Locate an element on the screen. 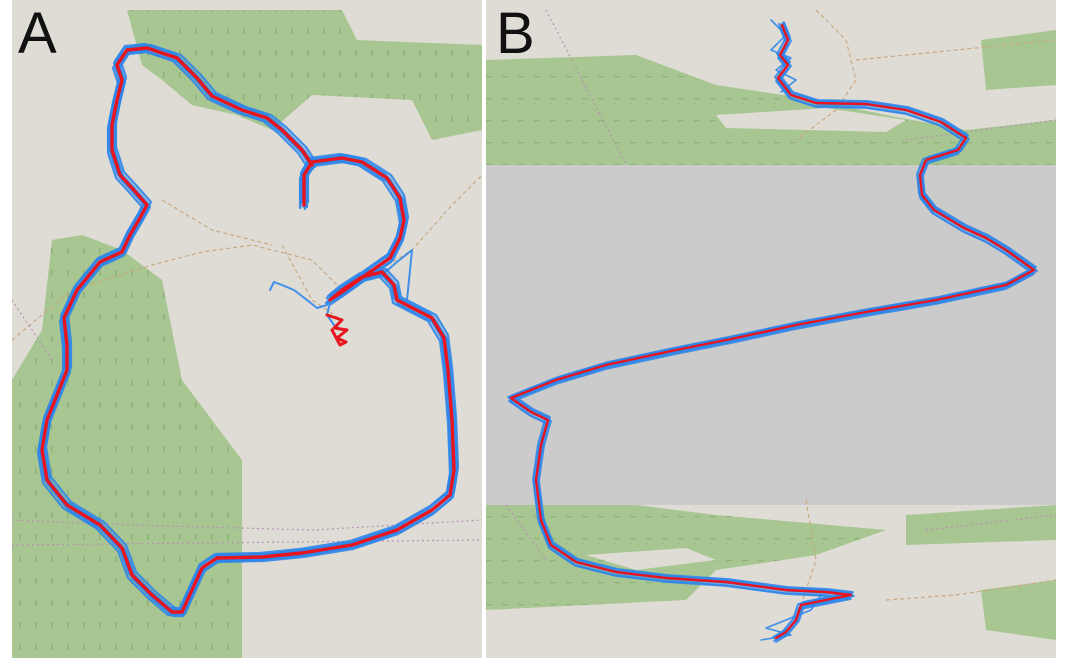  footpaths is located at coordinates (247, 257).